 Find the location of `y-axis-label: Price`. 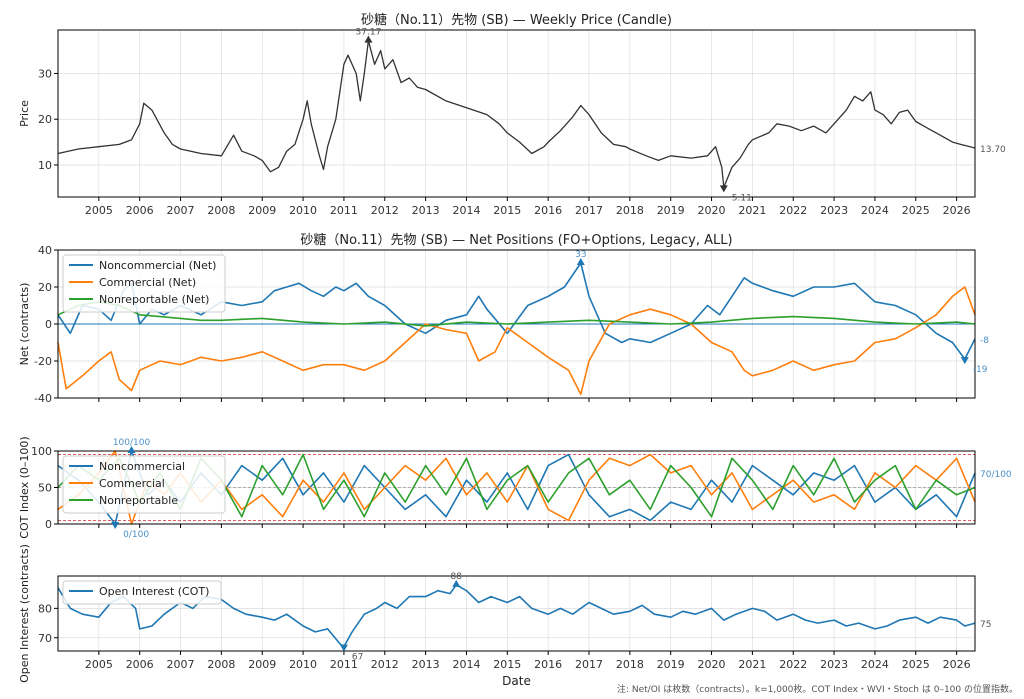

y-axis-label: Price is located at coordinates (24, 113).